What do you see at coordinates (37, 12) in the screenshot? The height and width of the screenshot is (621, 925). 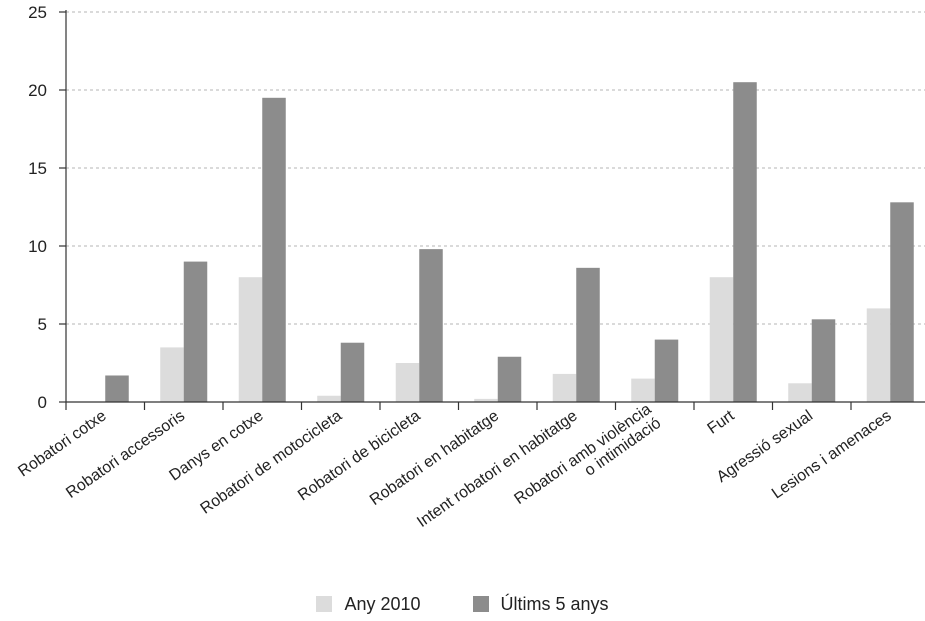 I see `y-tick-label-25: 25` at bounding box center [37, 12].